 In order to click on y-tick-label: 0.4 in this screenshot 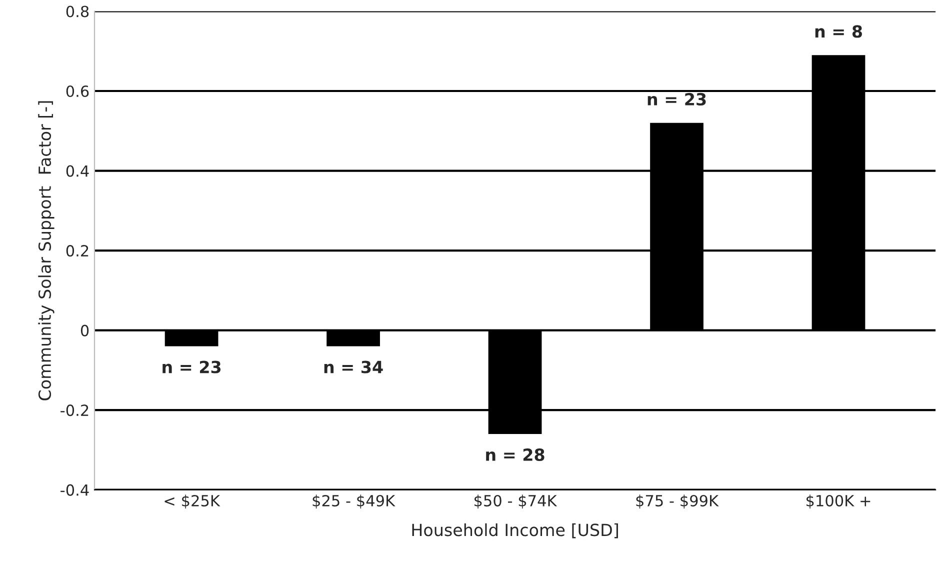, I will do `click(77, 171)`.